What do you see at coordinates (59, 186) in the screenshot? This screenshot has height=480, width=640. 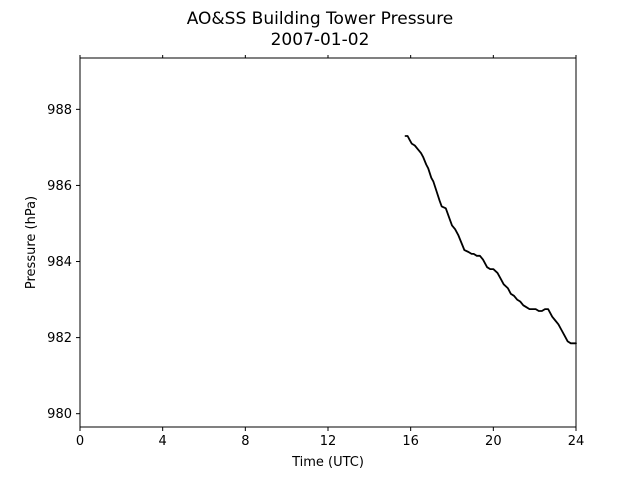 I see `y-tick-label: 986` at bounding box center [59, 186].